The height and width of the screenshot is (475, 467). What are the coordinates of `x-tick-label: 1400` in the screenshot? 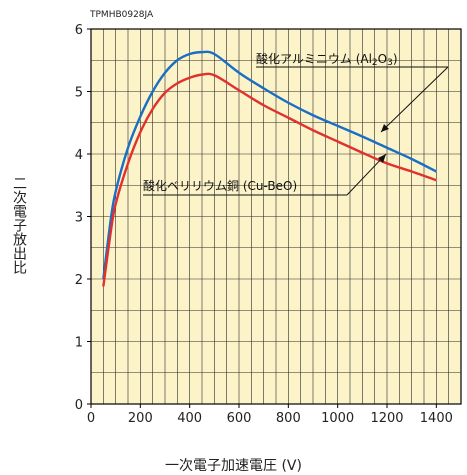 It's located at (436, 418).